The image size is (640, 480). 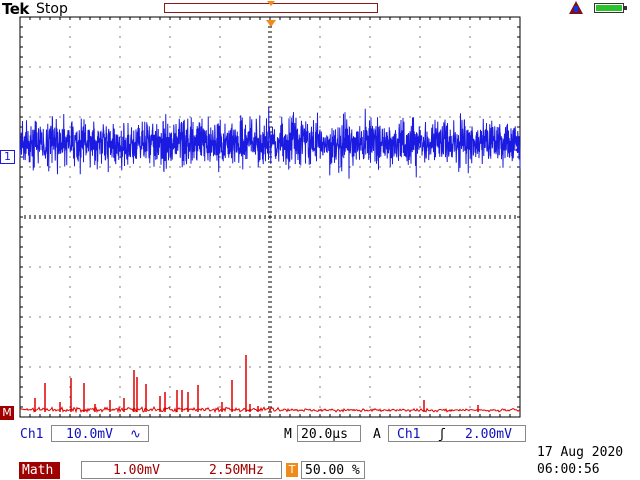 I want to click on trigger-box, so click(x=457, y=433).